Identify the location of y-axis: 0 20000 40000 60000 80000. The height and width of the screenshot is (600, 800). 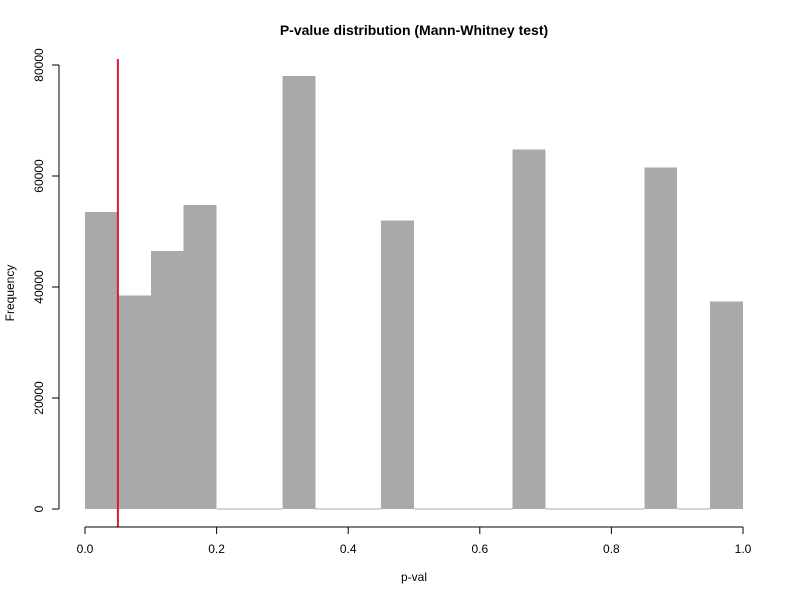
(46, 280).